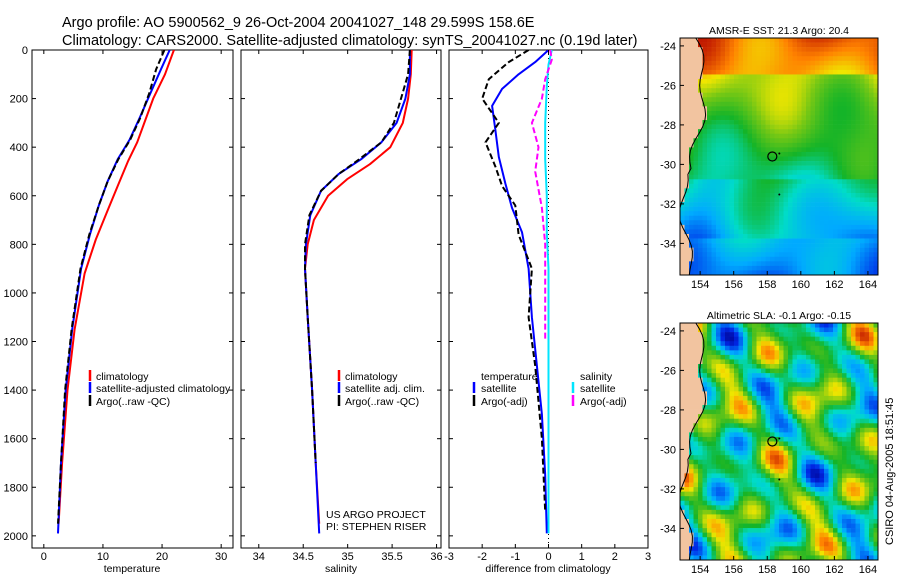  Describe the element at coordinates (371, 377) in the screenshot. I see `legend-climatology: climatology` at that location.